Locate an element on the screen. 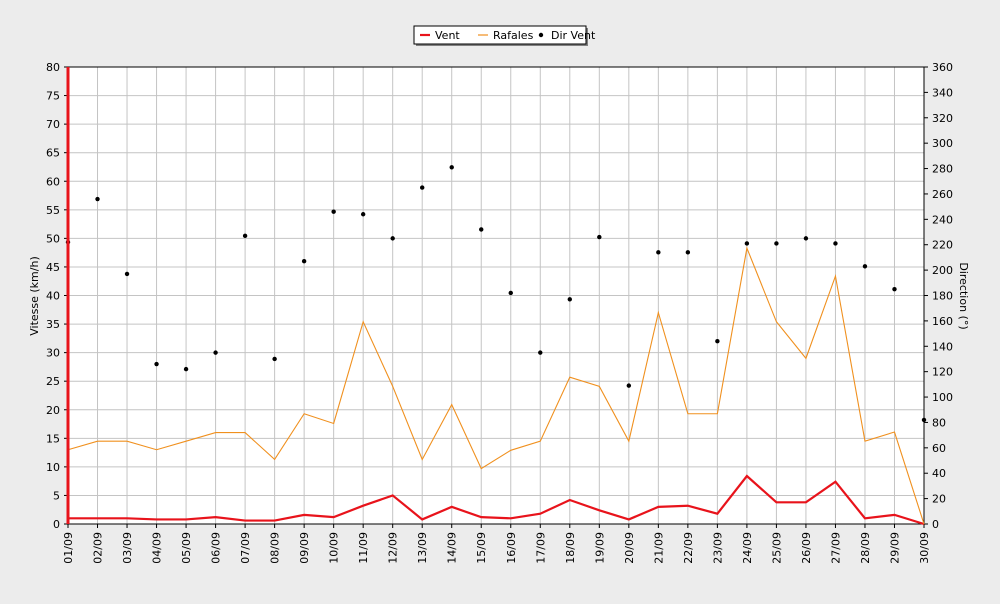  y-axis-right-label: Direction (°) is located at coordinates (963, 295).